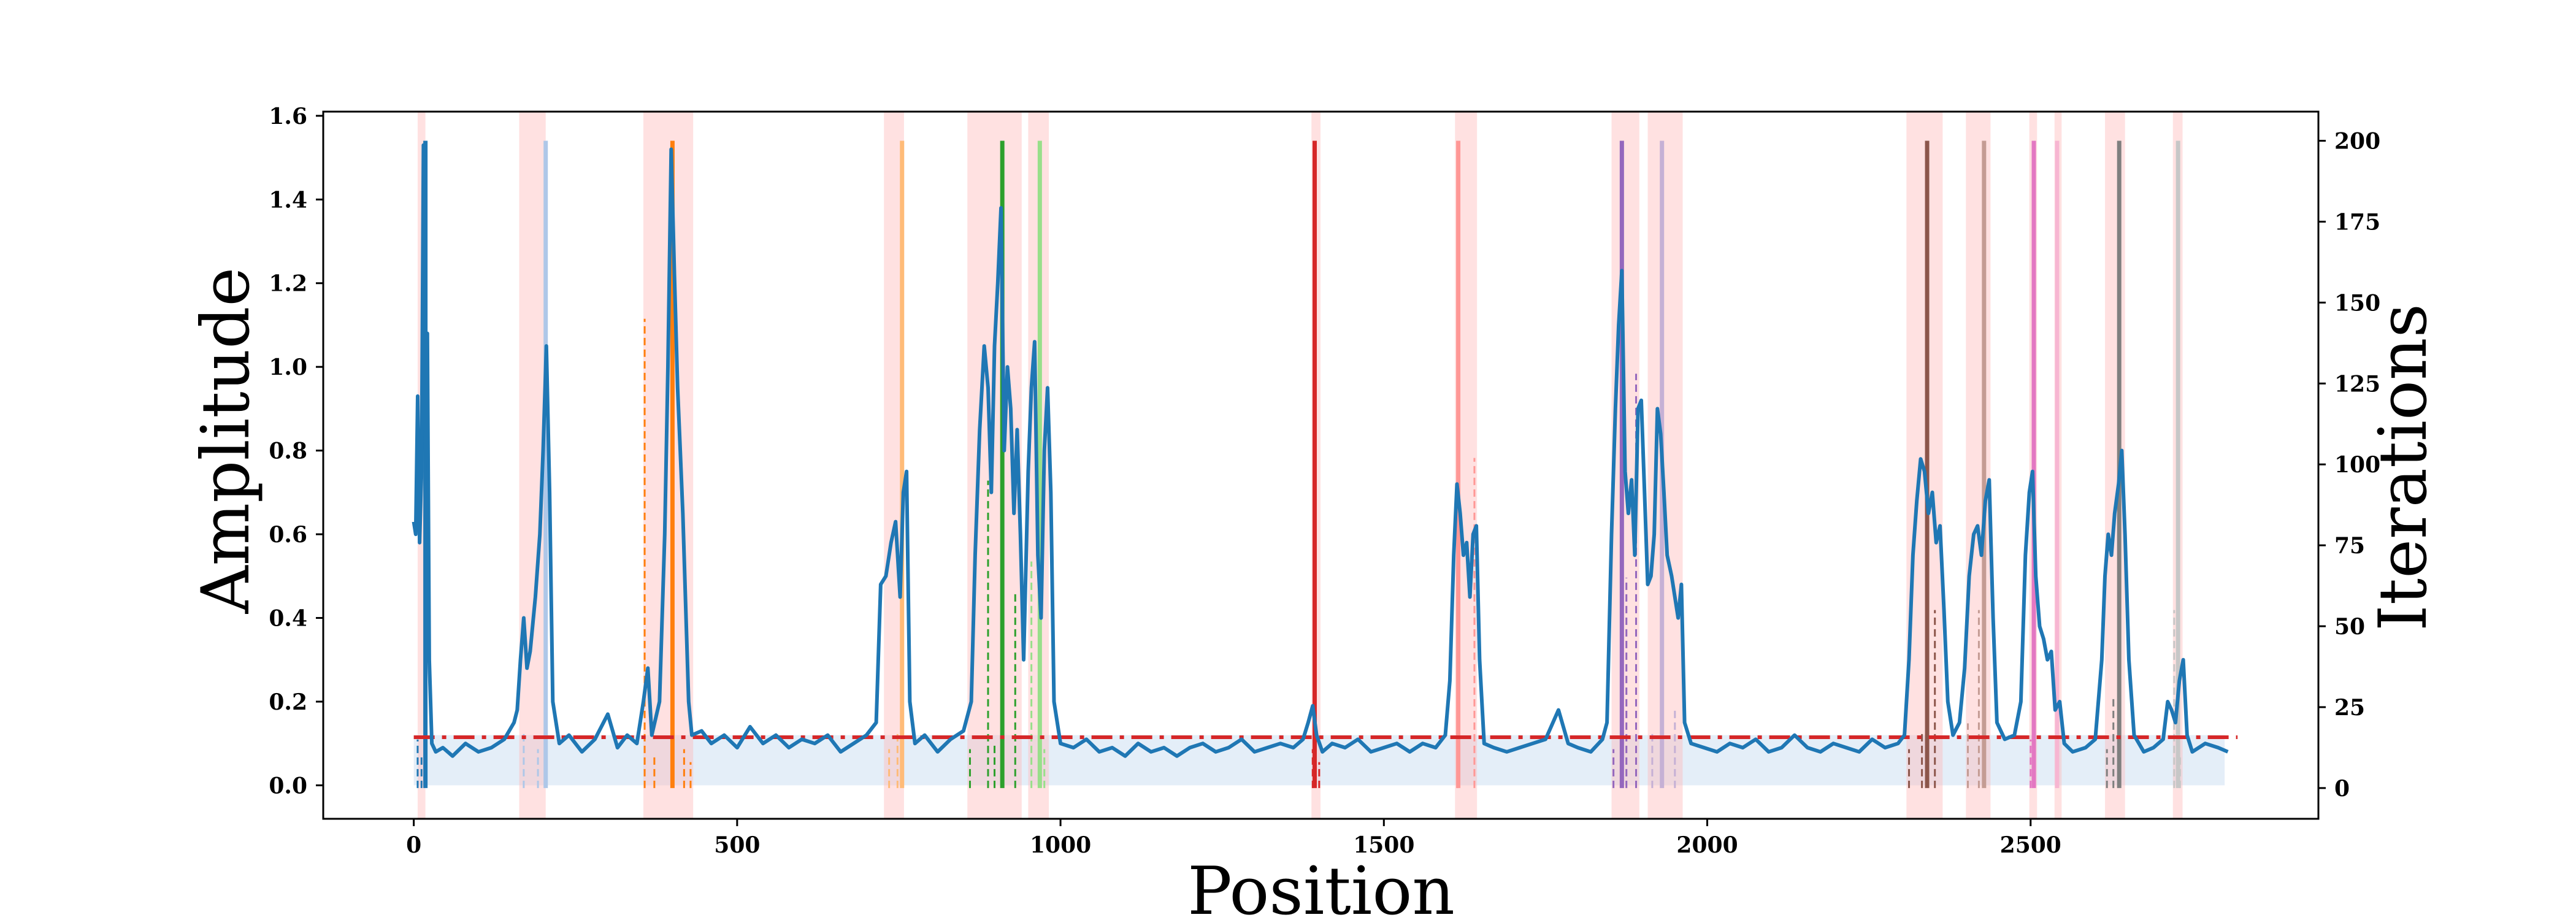 This screenshot has width=2576, height=920. Describe the element at coordinates (288, 367) in the screenshot. I see `y-tick-label: 1.0` at that location.